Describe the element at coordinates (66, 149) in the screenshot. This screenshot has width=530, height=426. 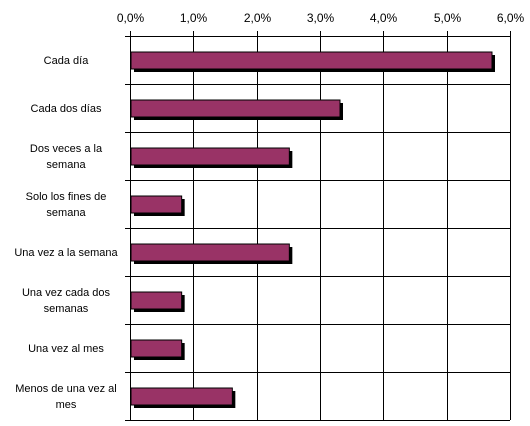
I see `category-label: Dos veces a la` at that location.